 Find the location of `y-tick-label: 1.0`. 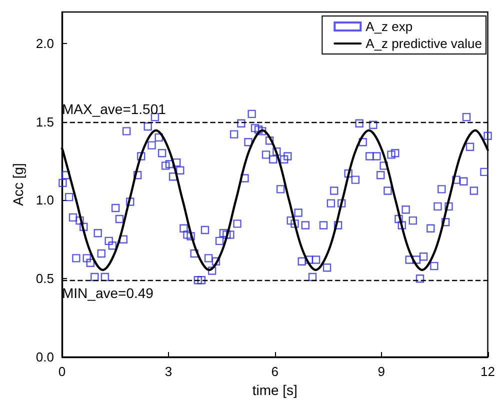

y-tick-label: 1.0 is located at coordinates (45, 200).